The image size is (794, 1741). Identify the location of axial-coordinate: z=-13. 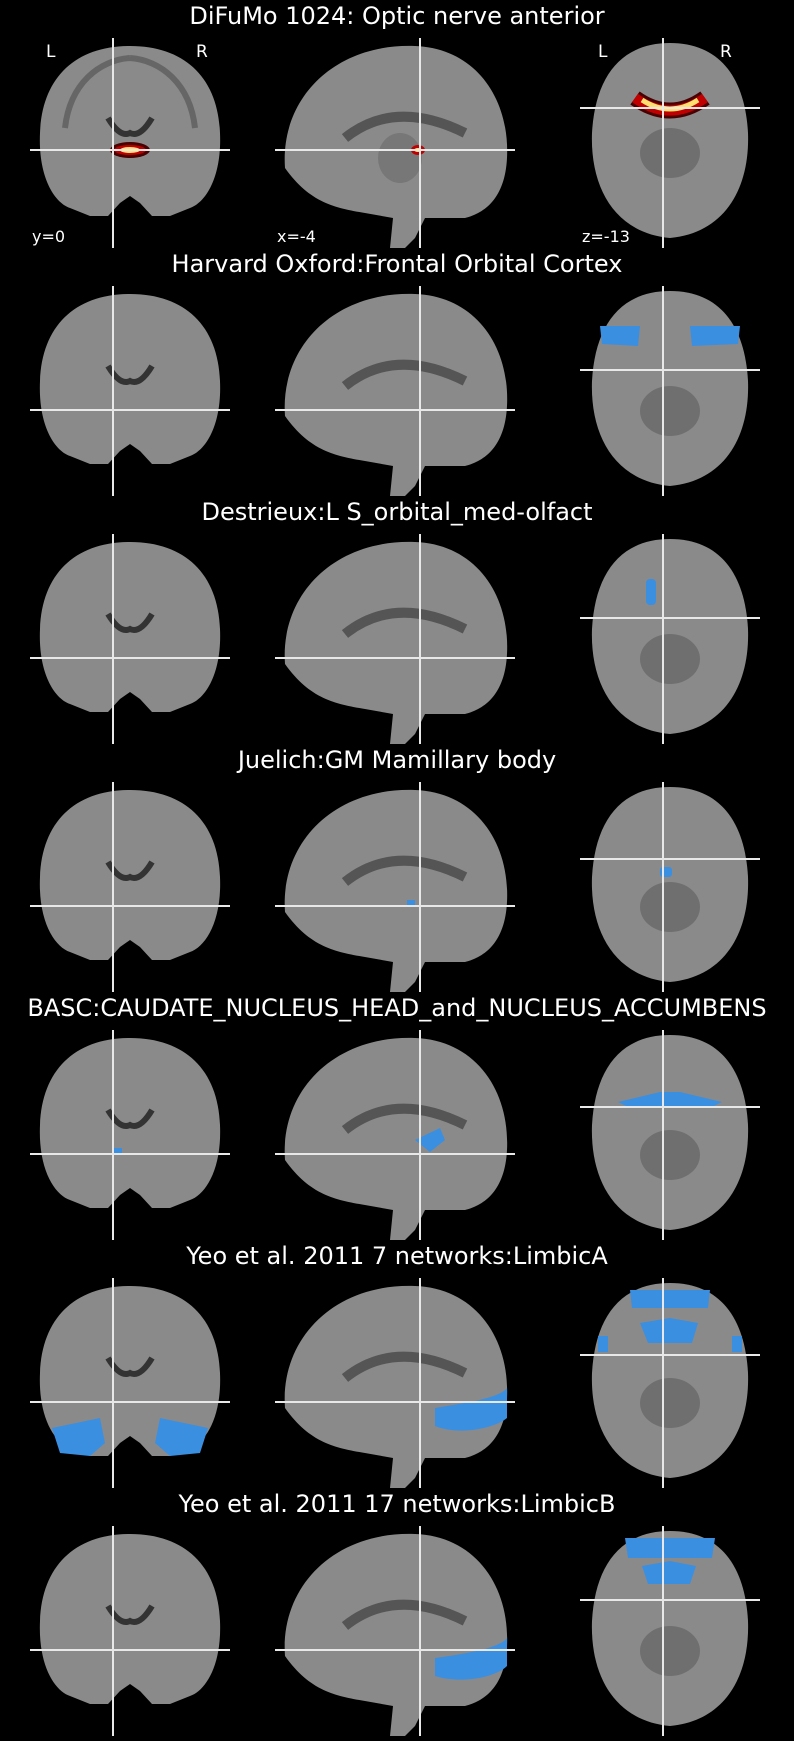
(606, 236).